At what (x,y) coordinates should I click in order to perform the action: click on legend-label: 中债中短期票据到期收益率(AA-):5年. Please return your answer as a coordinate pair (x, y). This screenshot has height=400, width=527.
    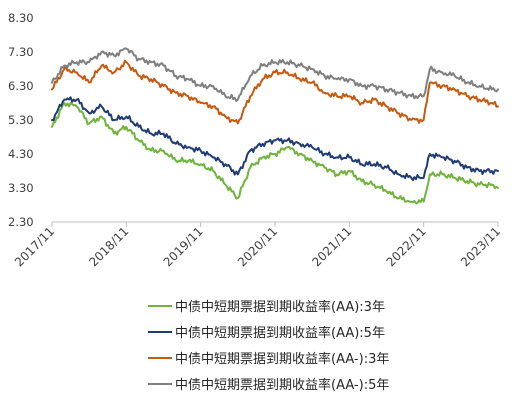
    Looking at the image, I should click on (282, 385).